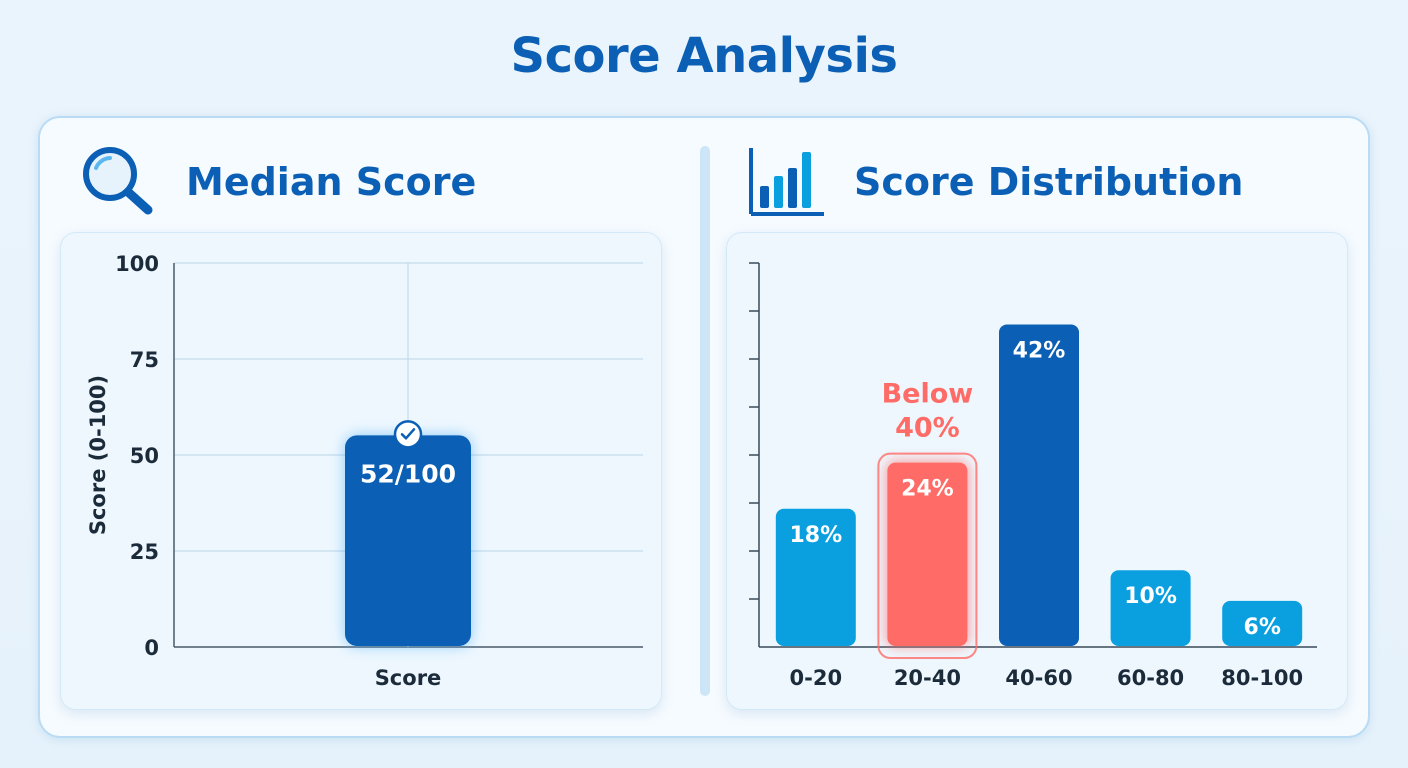 The height and width of the screenshot is (768, 1408). What do you see at coordinates (815, 535) in the screenshot?
I see `bar-data-label: 18%` at bounding box center [815, 535].